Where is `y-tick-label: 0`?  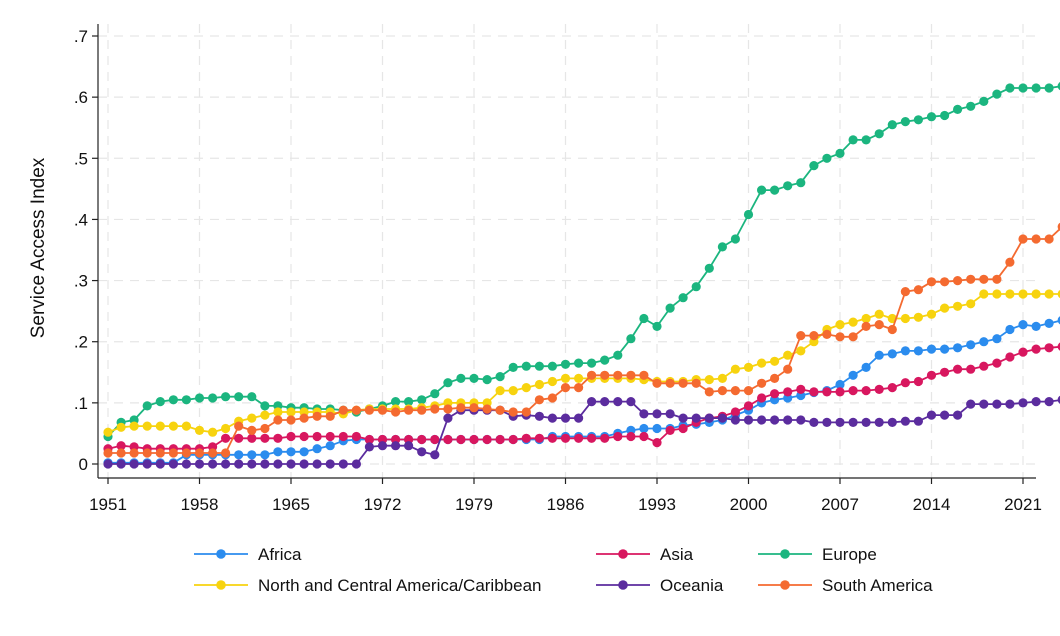
y-tick-label: 0 is located at coordinates (83, 464).